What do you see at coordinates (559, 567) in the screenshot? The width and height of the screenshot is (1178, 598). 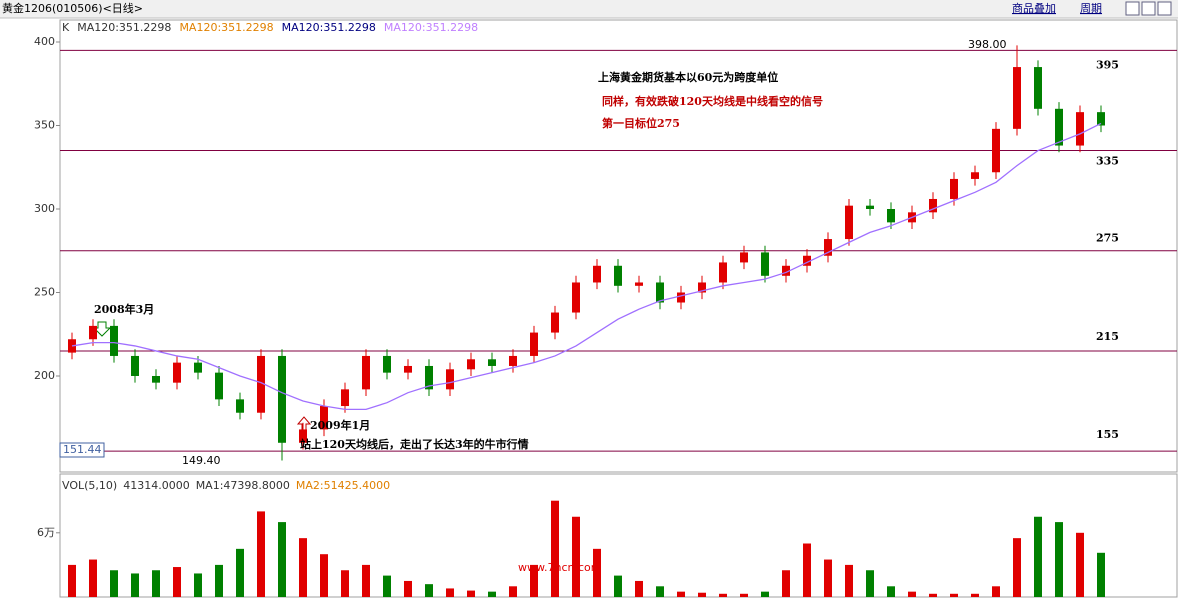 I see `annotation: www.7hcn.com` at bounding box center [559, 567].